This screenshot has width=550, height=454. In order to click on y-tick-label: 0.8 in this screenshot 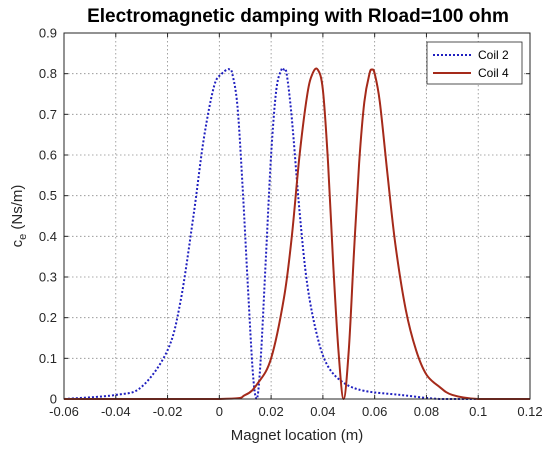, I will do `click(48, 73)`.